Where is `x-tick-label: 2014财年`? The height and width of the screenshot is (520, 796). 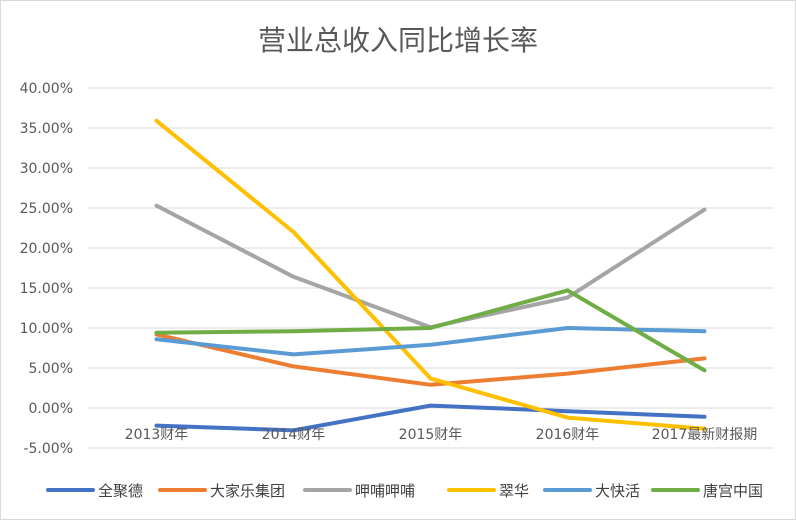 x-tick-label: 2014财年 is located at coordinates (294, 435).